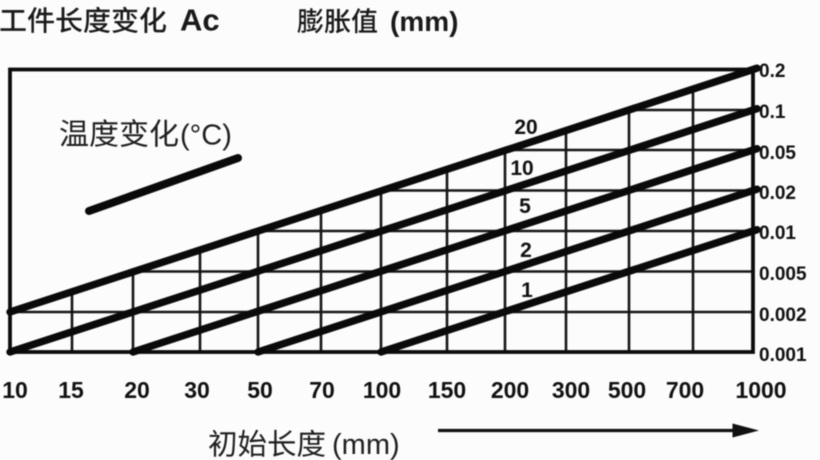 The height and width of the screenshot is (460, 820). I want to click on svg-text: 500, so click(627, 390).